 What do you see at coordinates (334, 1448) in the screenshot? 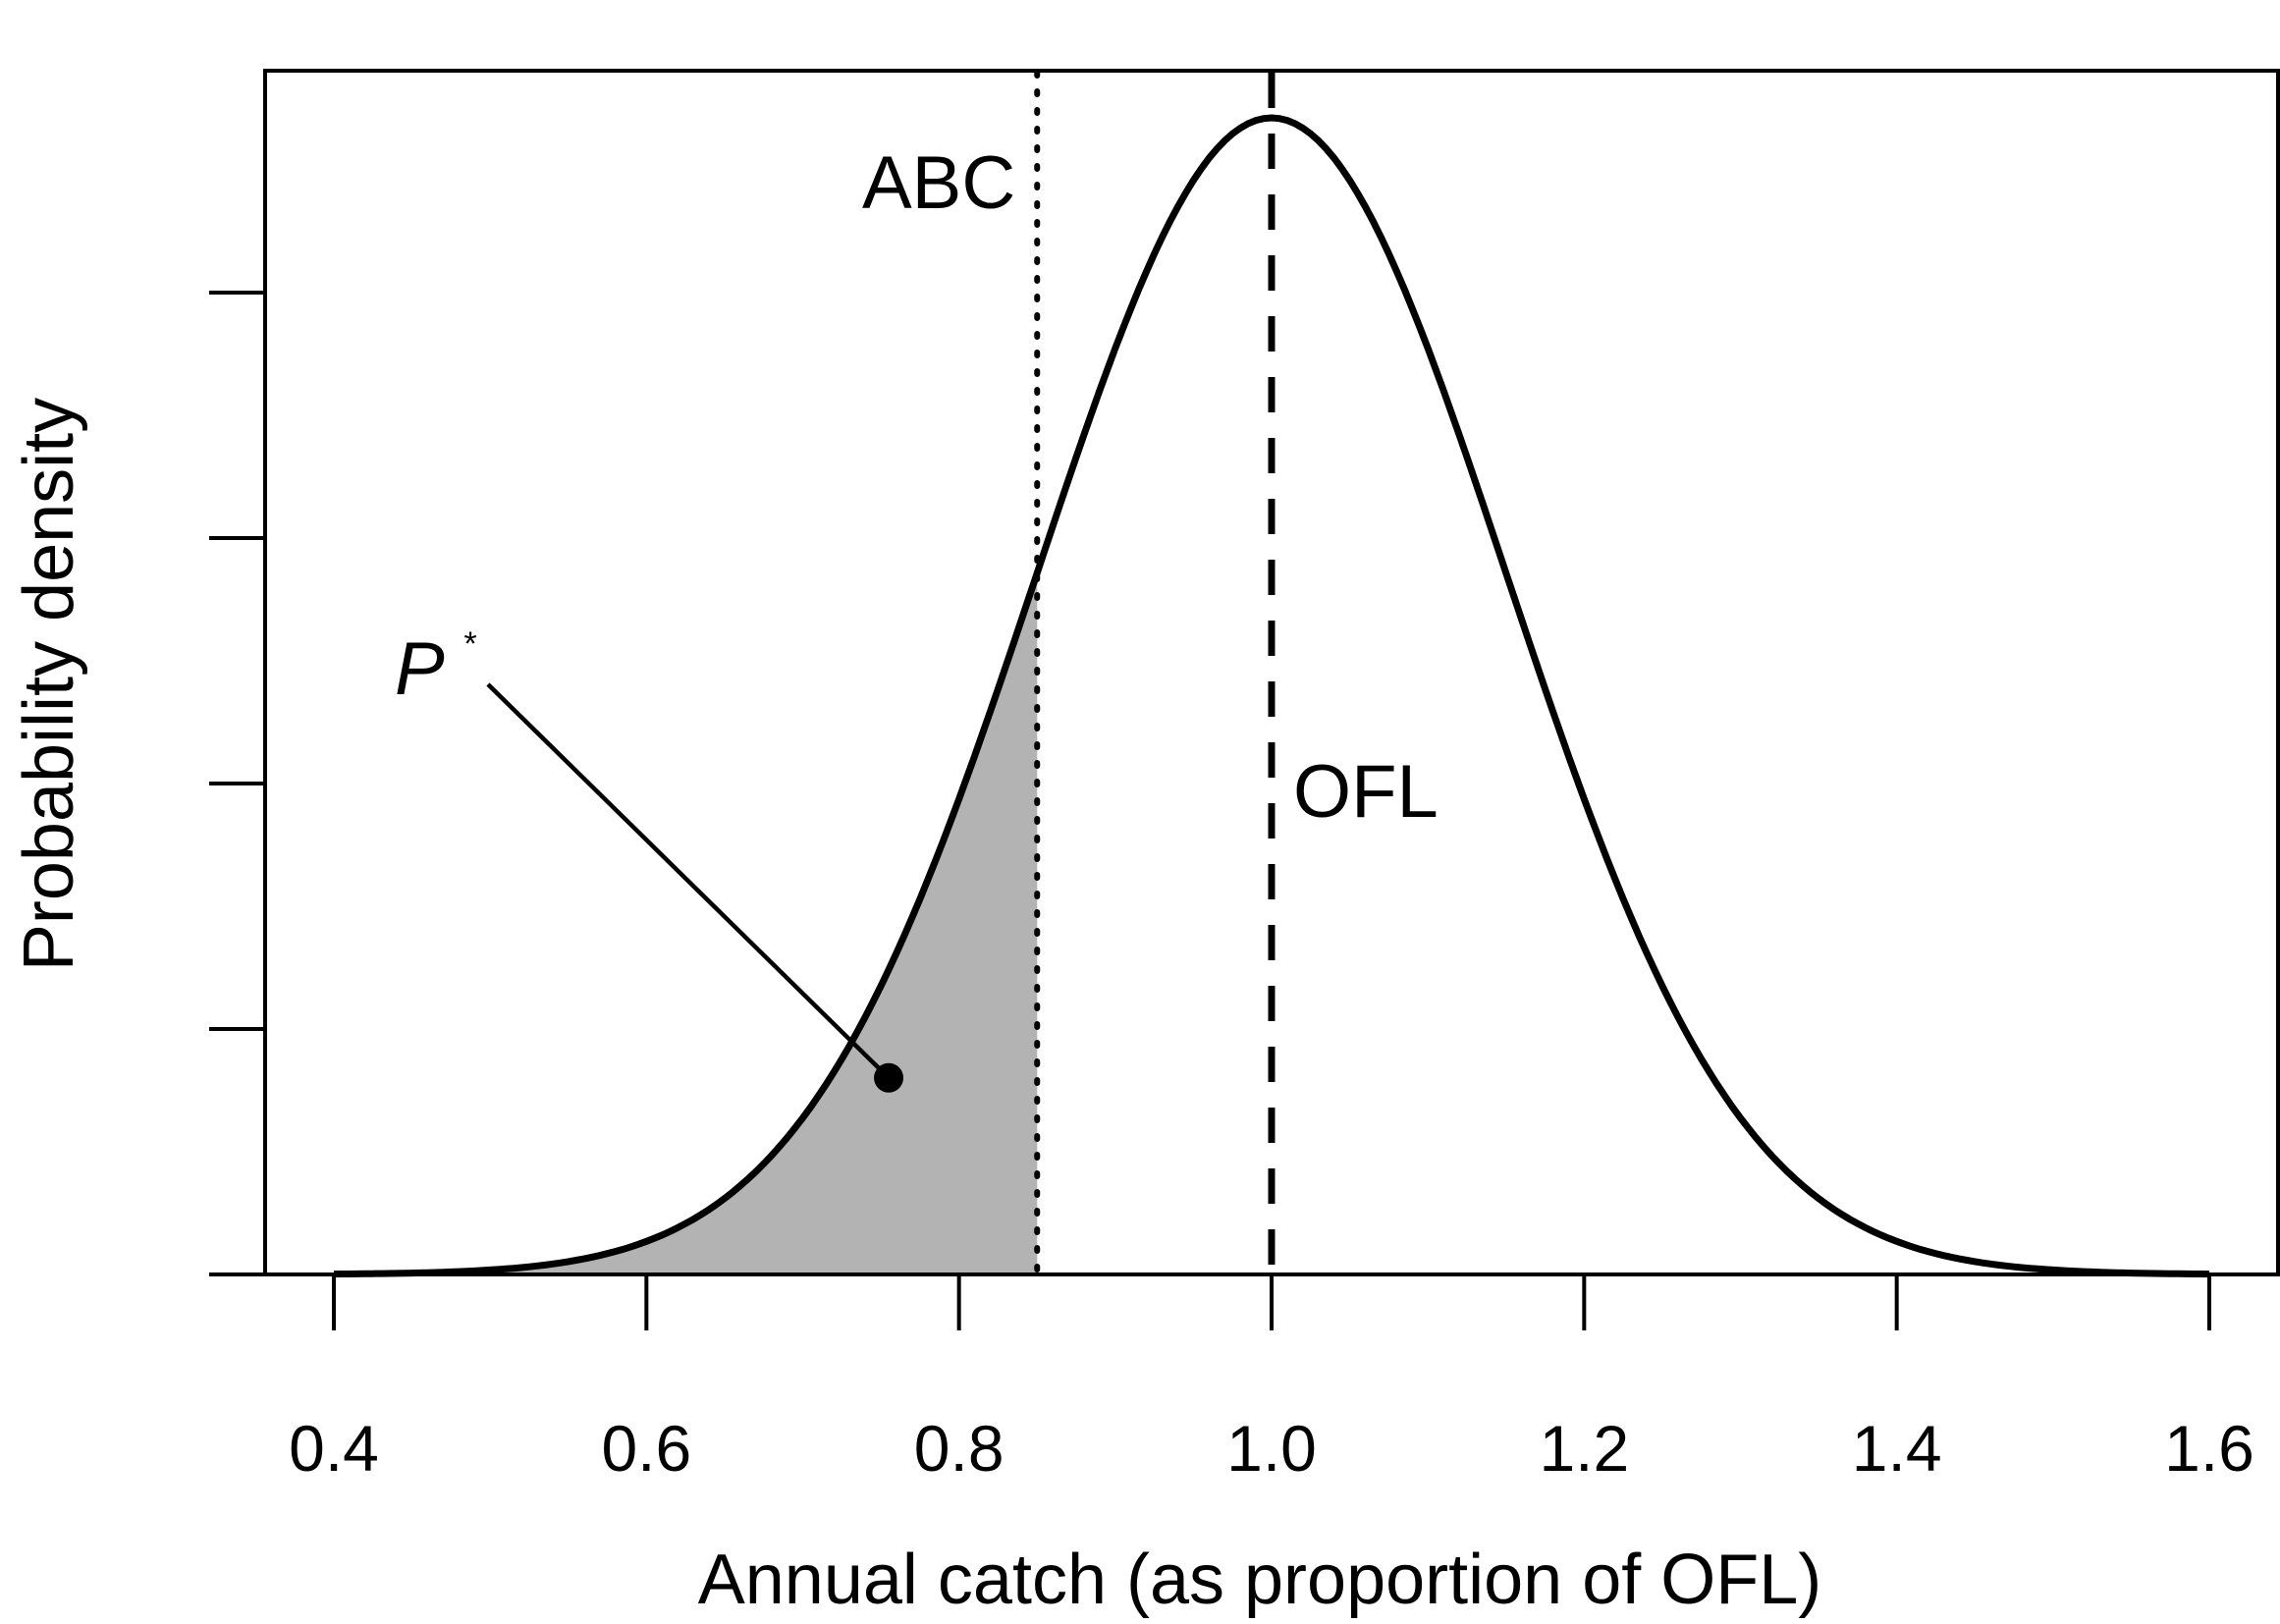
I see `x-tick-label: 0.4` at bounding box center [334, 1448].